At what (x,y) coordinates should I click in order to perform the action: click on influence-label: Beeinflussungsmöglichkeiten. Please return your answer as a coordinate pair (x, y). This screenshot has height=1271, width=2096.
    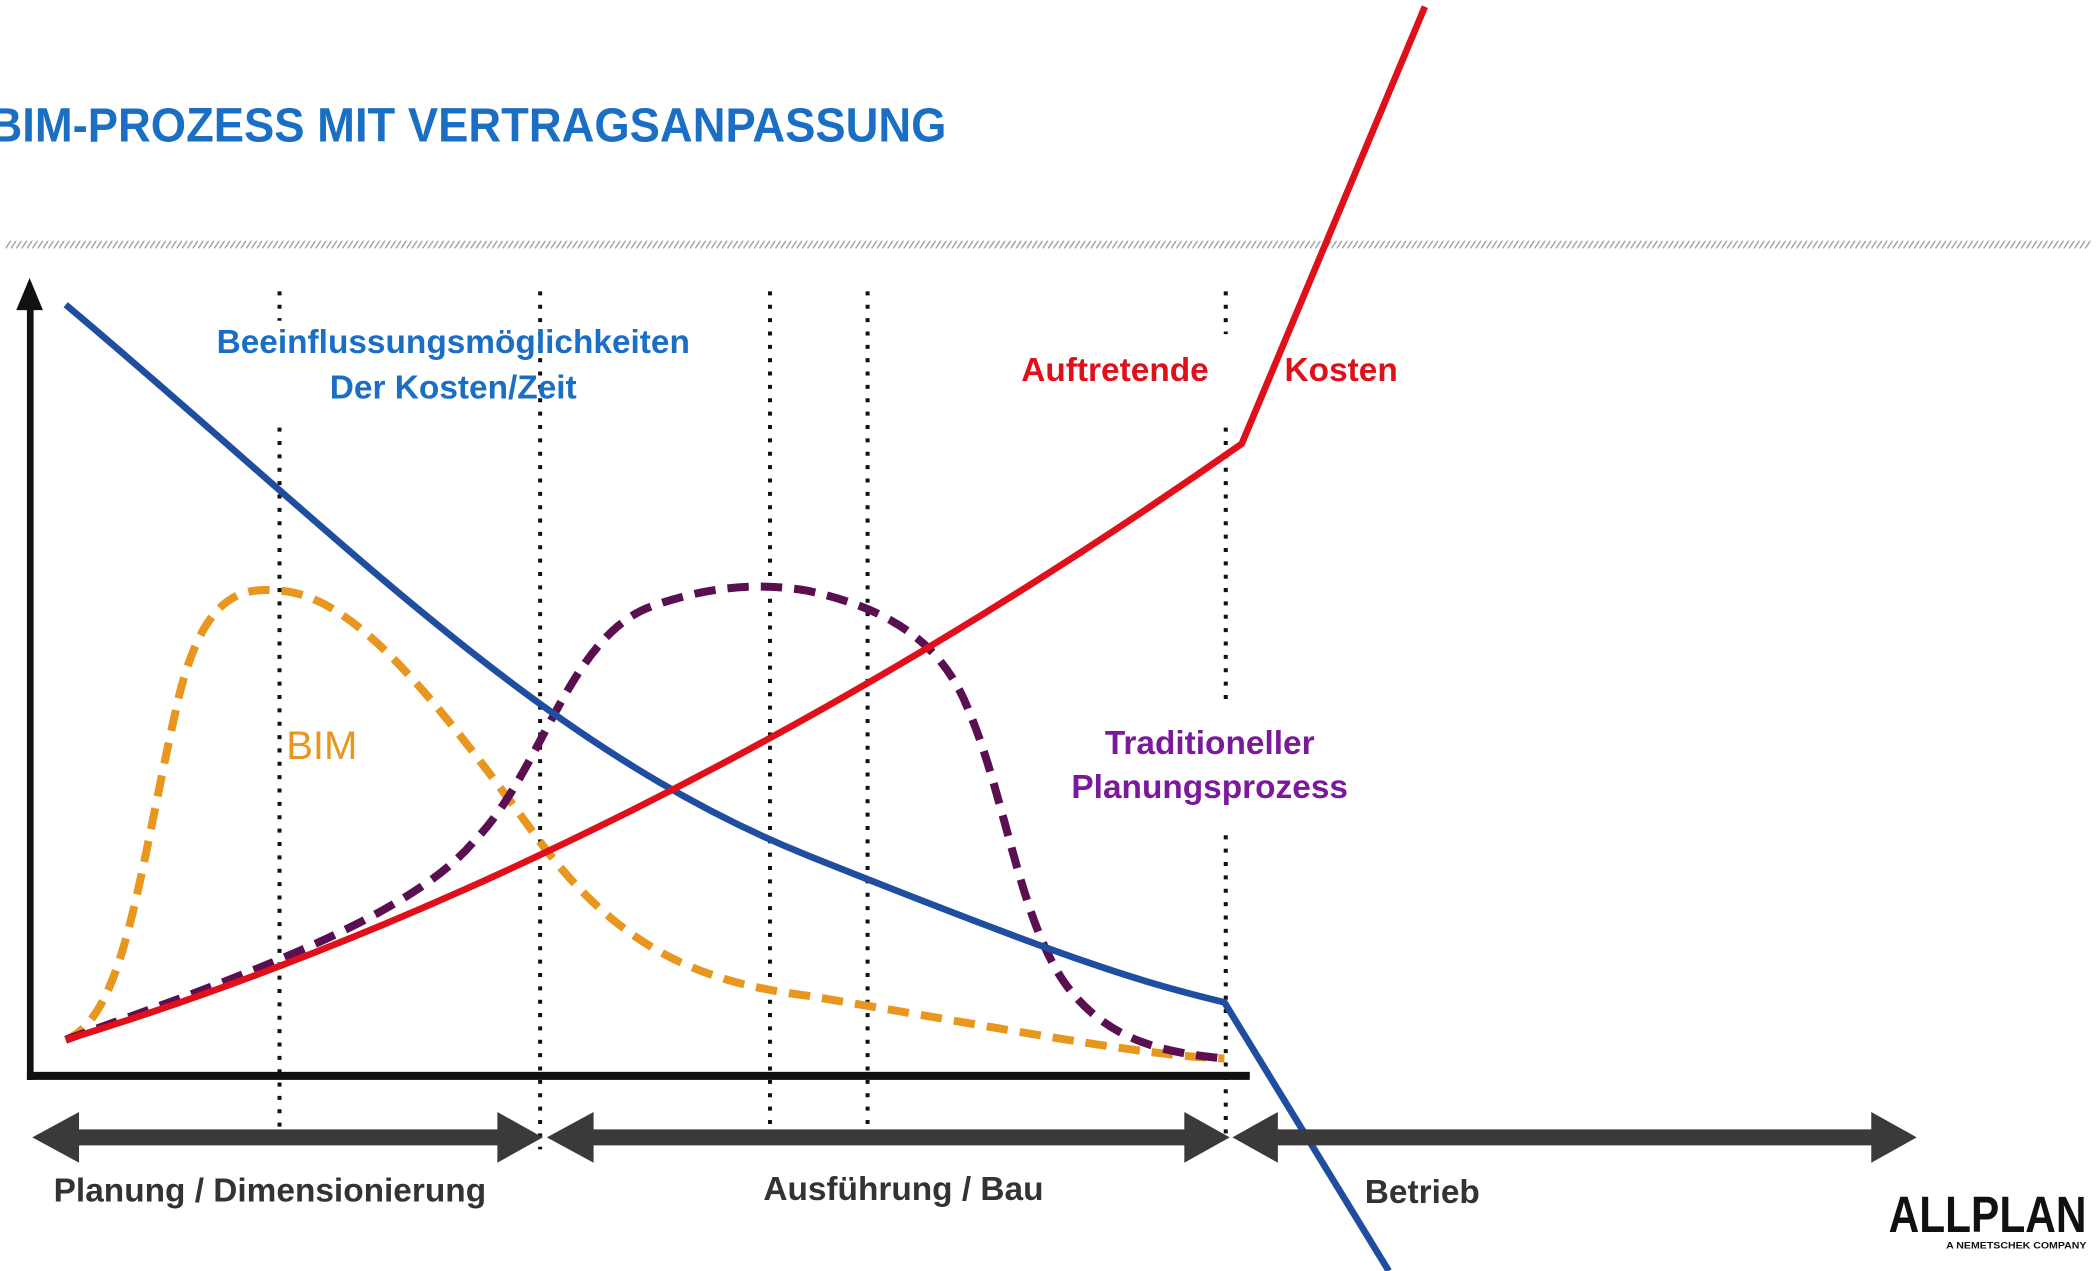
    Looking at the image, I should click on (453, 342).